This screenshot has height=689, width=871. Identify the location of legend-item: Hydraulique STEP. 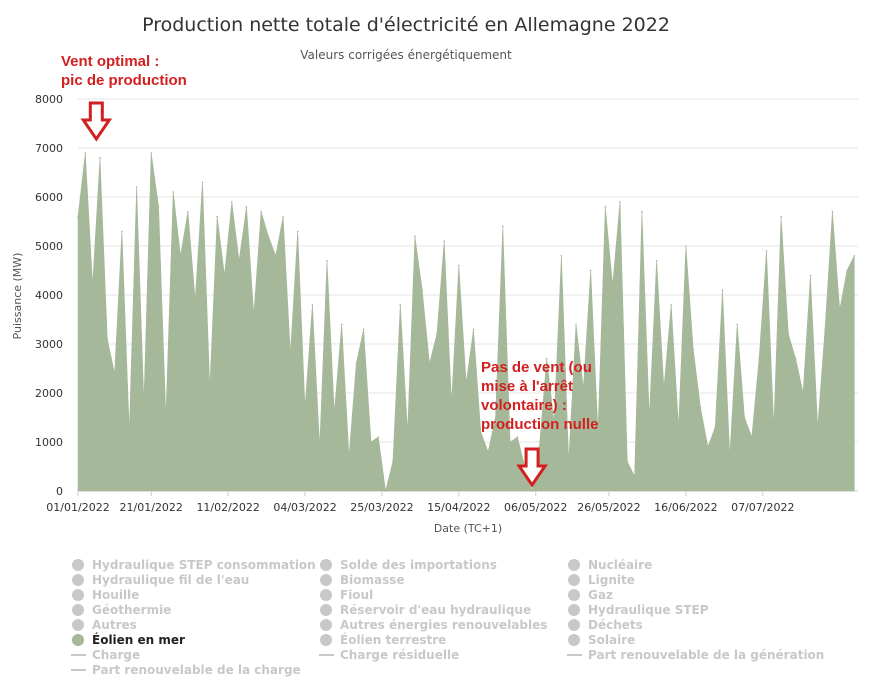
(638, 610).